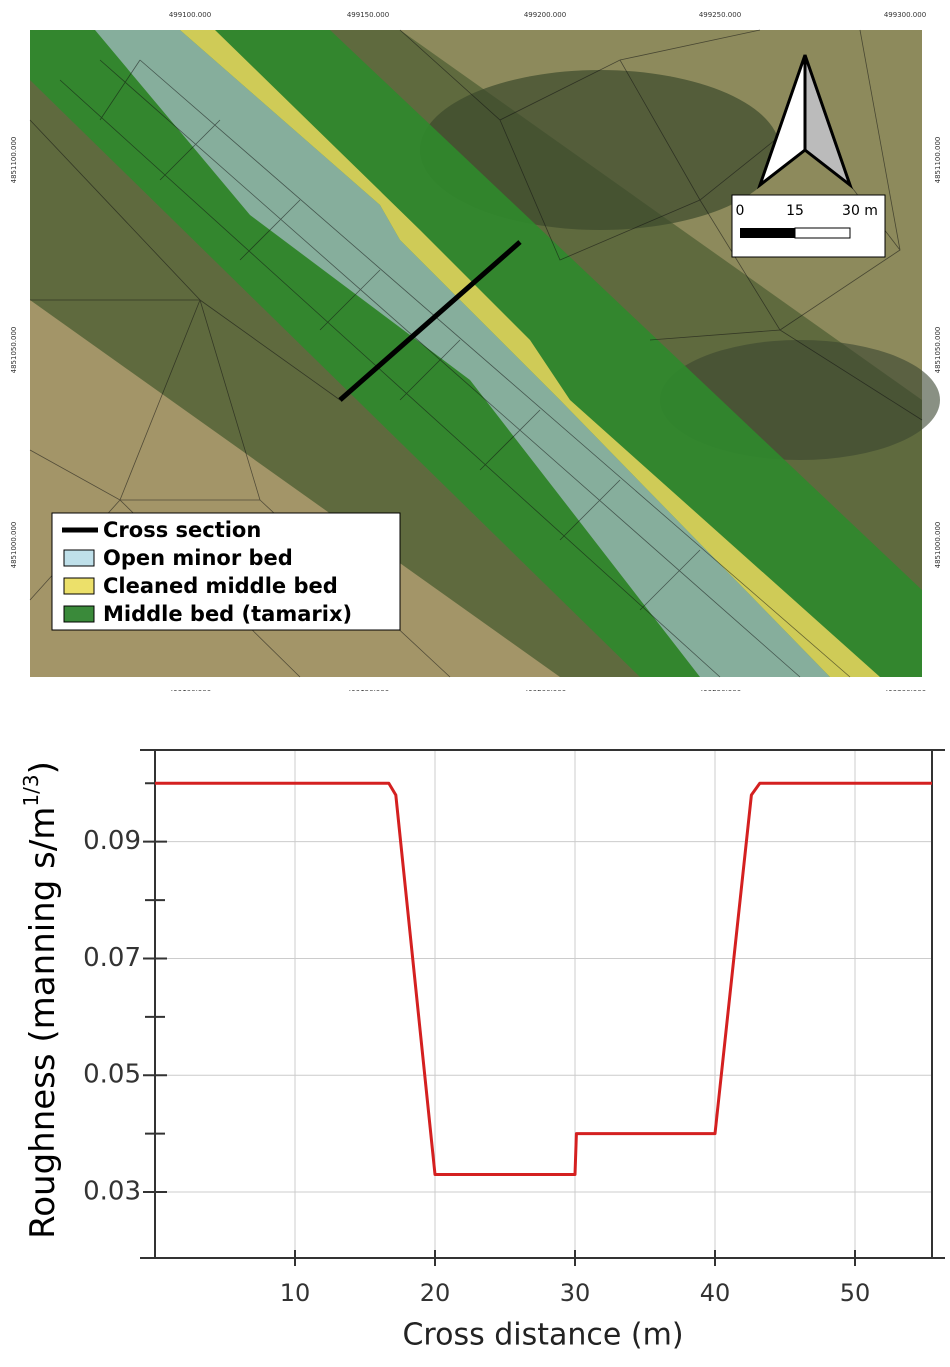 The width and height of the screenshot is (950, 1367). I want to click on coord-label: 499150.000, so click(368, 15).